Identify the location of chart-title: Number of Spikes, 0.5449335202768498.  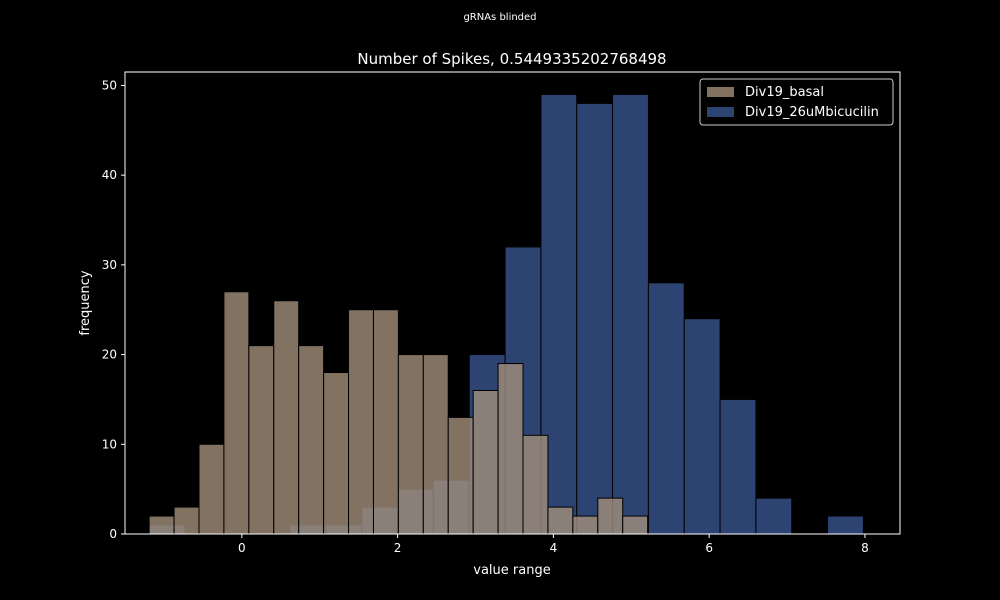
(511, 59).